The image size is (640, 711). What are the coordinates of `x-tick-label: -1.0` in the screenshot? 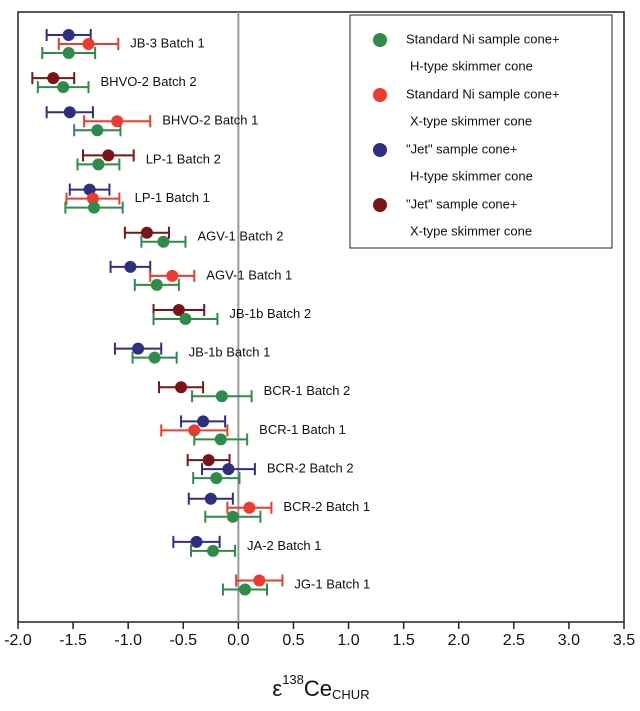 It's located at (128, 640).